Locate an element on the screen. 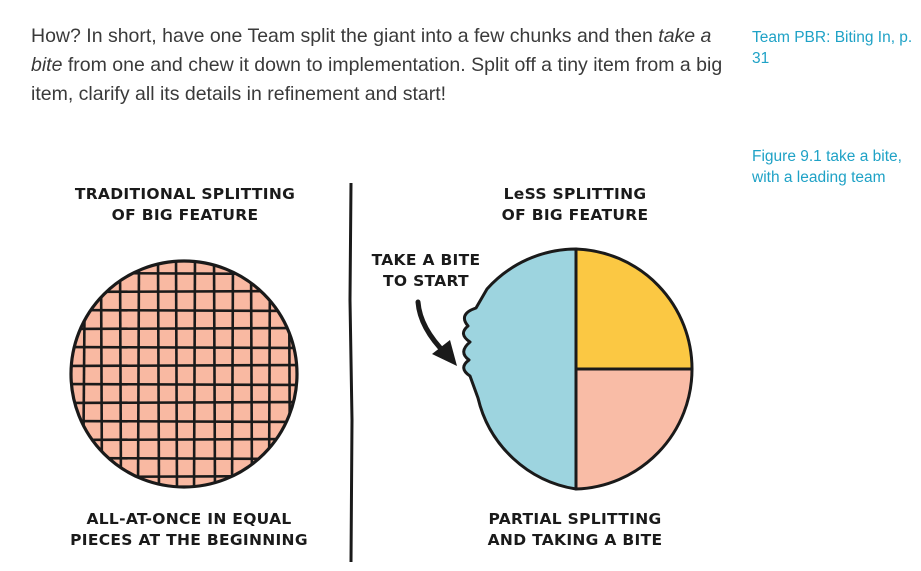 This screenshot has width=921, height=571. blue-half-piece is located at coordinates (520, 369).